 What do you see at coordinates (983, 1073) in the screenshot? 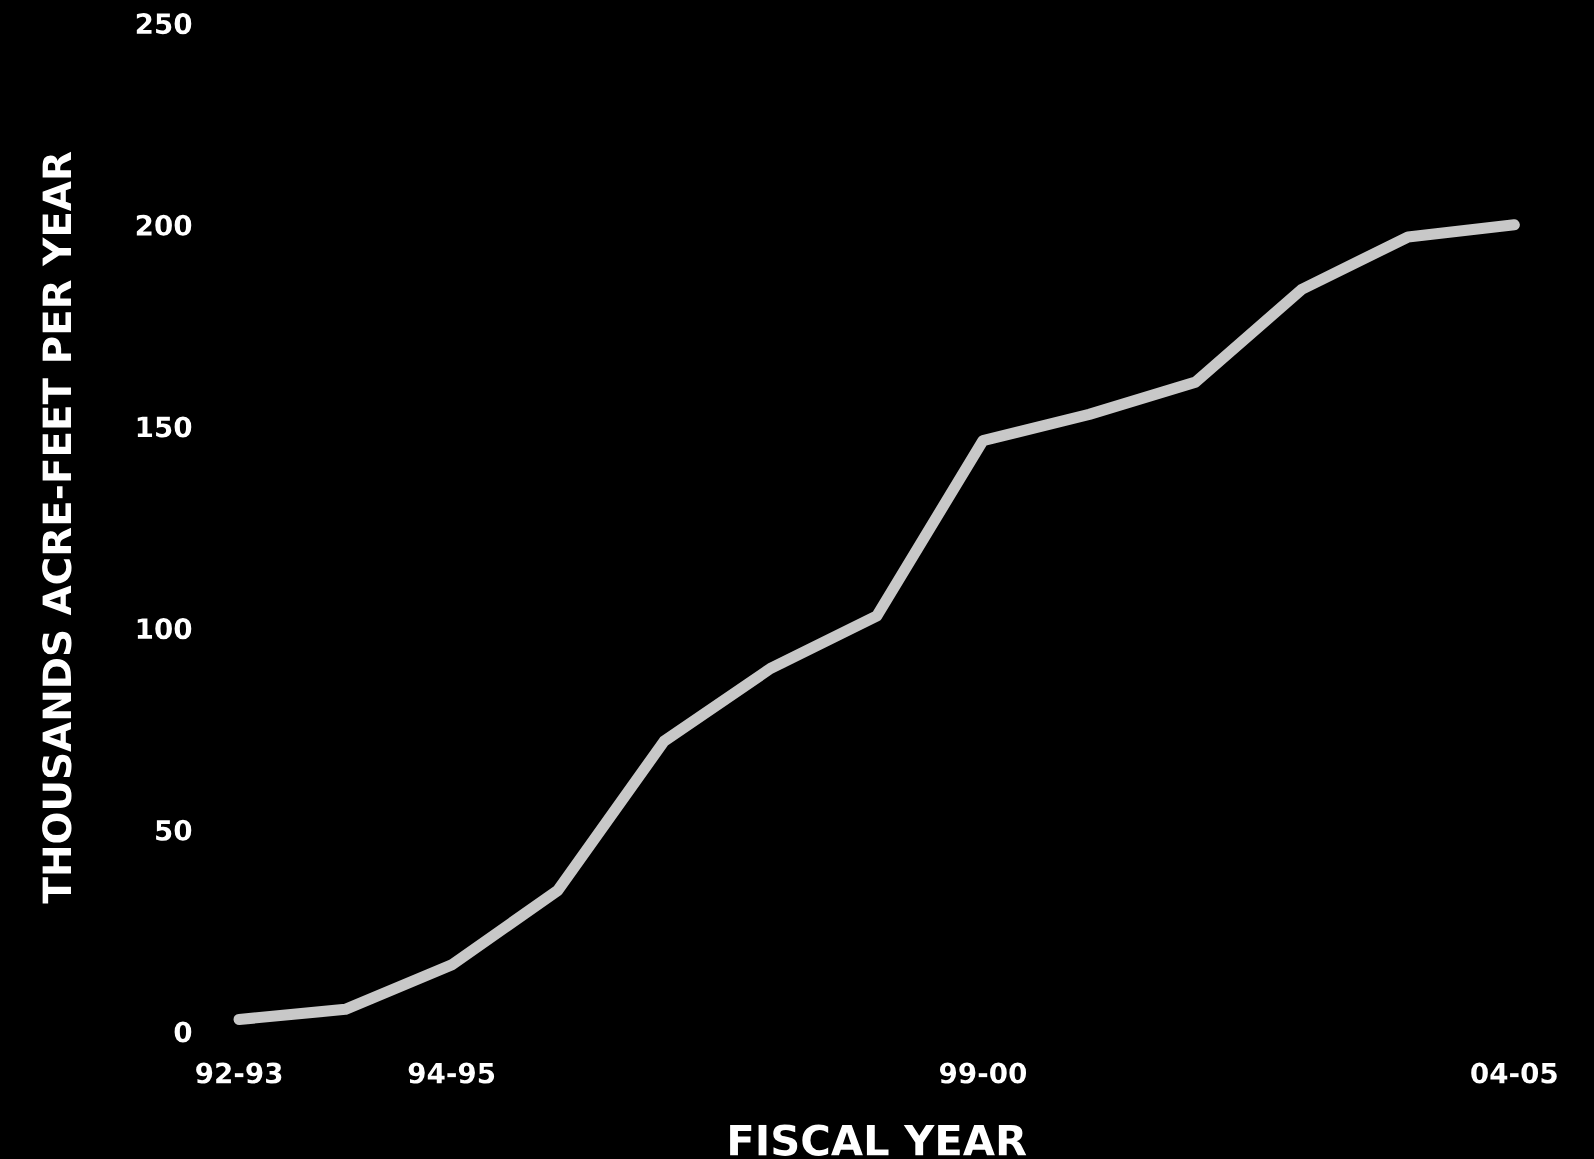
I see `x-tick-label: 99-00` at bounding box center [983, 1073].